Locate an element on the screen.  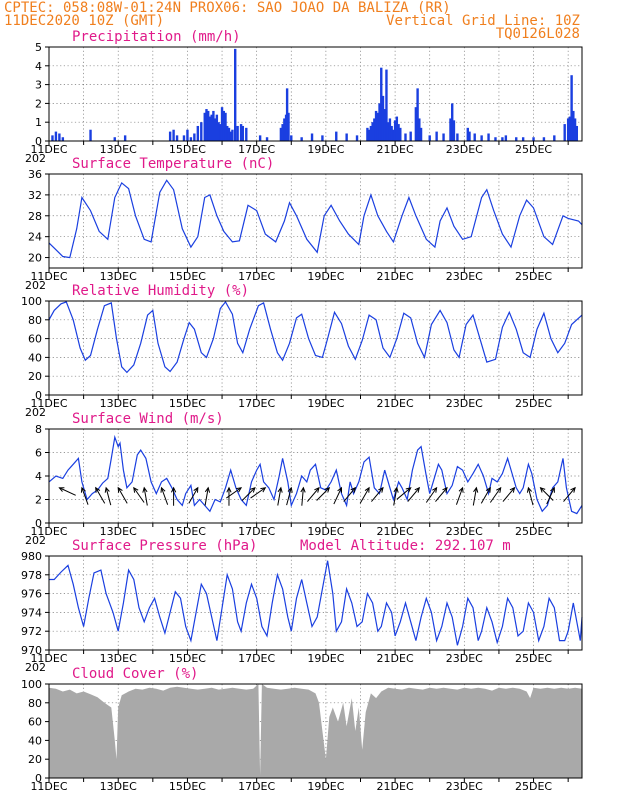
y-tick-label: 1 is located at coordinates (38, 122).